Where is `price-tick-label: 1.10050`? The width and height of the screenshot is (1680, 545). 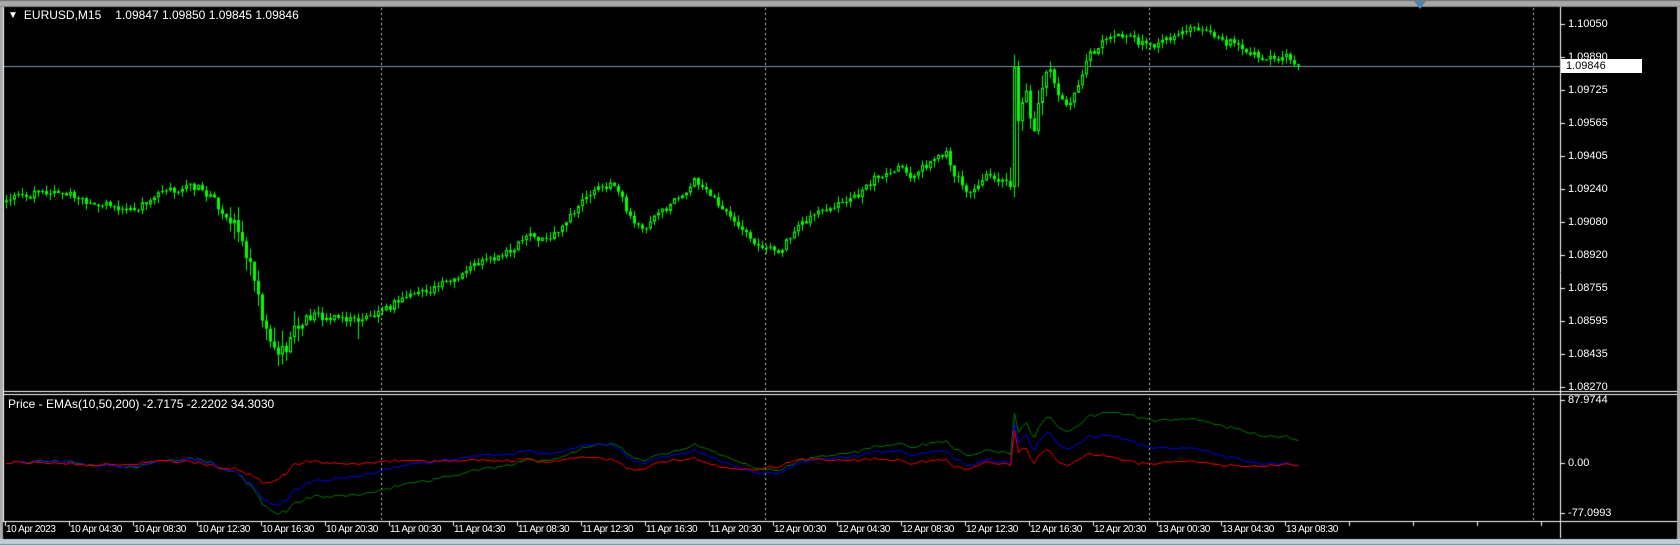
price-tick-label: 1.10050 is located at coordinates (1588, 24).